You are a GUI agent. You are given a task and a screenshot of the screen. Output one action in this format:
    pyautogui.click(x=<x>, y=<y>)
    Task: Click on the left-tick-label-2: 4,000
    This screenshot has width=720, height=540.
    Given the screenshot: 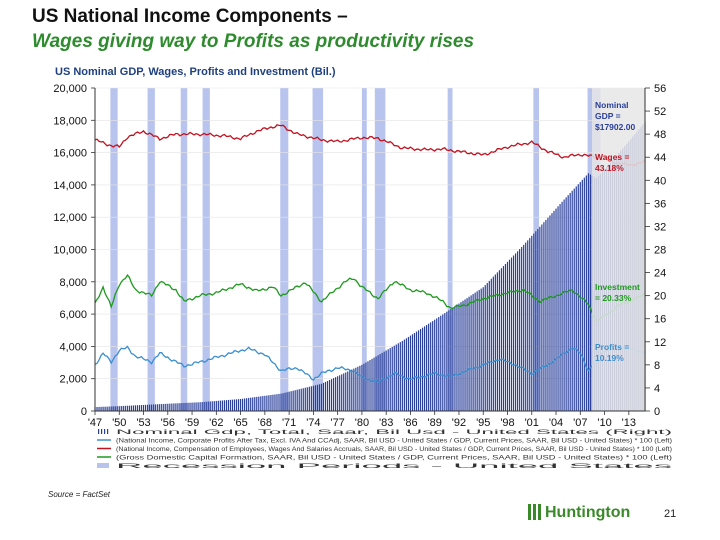 What is the action you would take?
    pyautogui.click(x=73, y=347)
    